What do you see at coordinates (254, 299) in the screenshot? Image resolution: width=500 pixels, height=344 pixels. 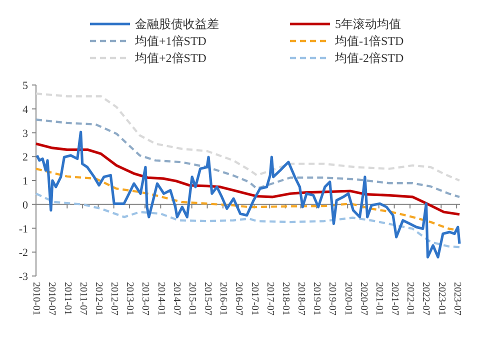 I see `x-tick-label: 2017-01` at bounding box center [254, 299].